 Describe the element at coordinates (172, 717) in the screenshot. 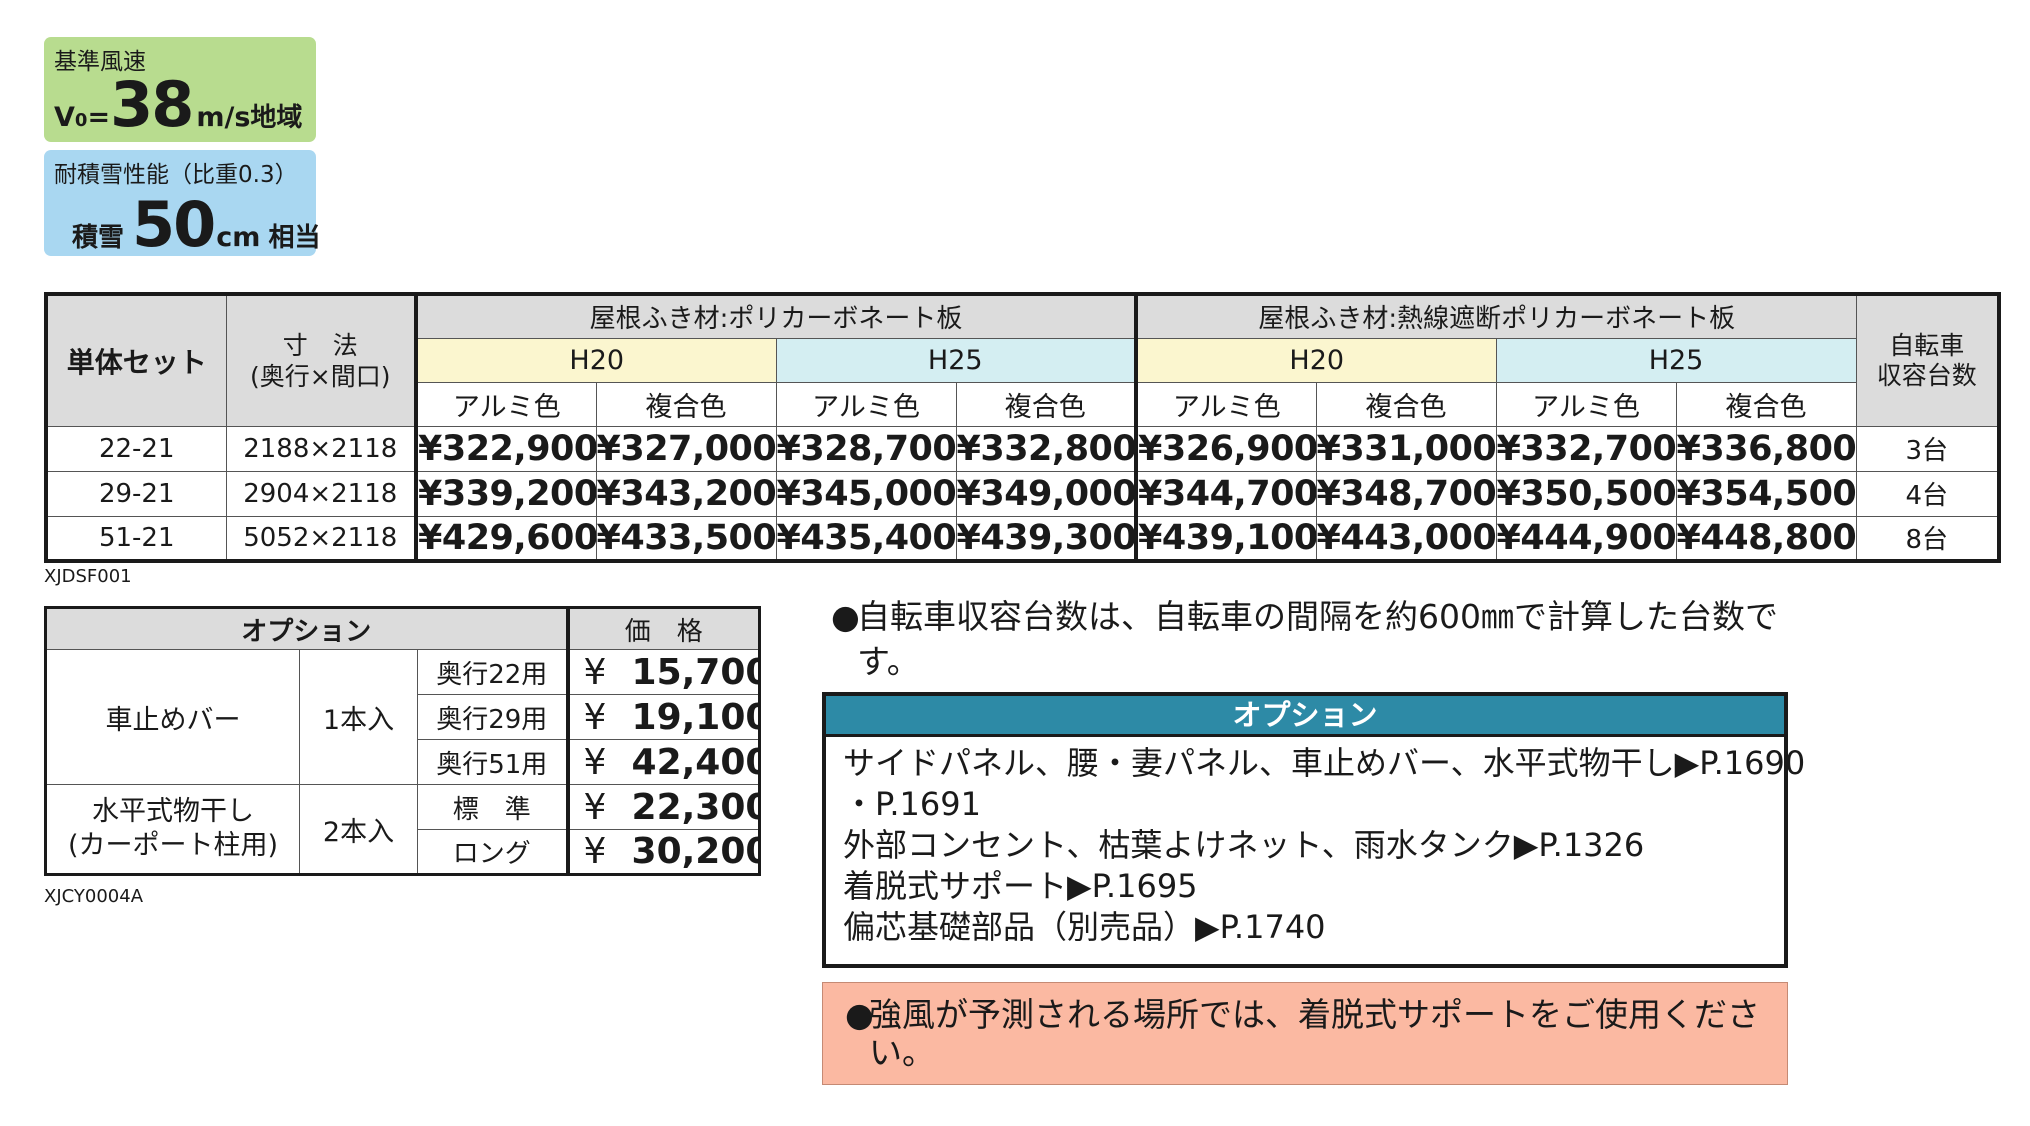

I see `option-name-stopper-bar: 車止めバー` at that location.